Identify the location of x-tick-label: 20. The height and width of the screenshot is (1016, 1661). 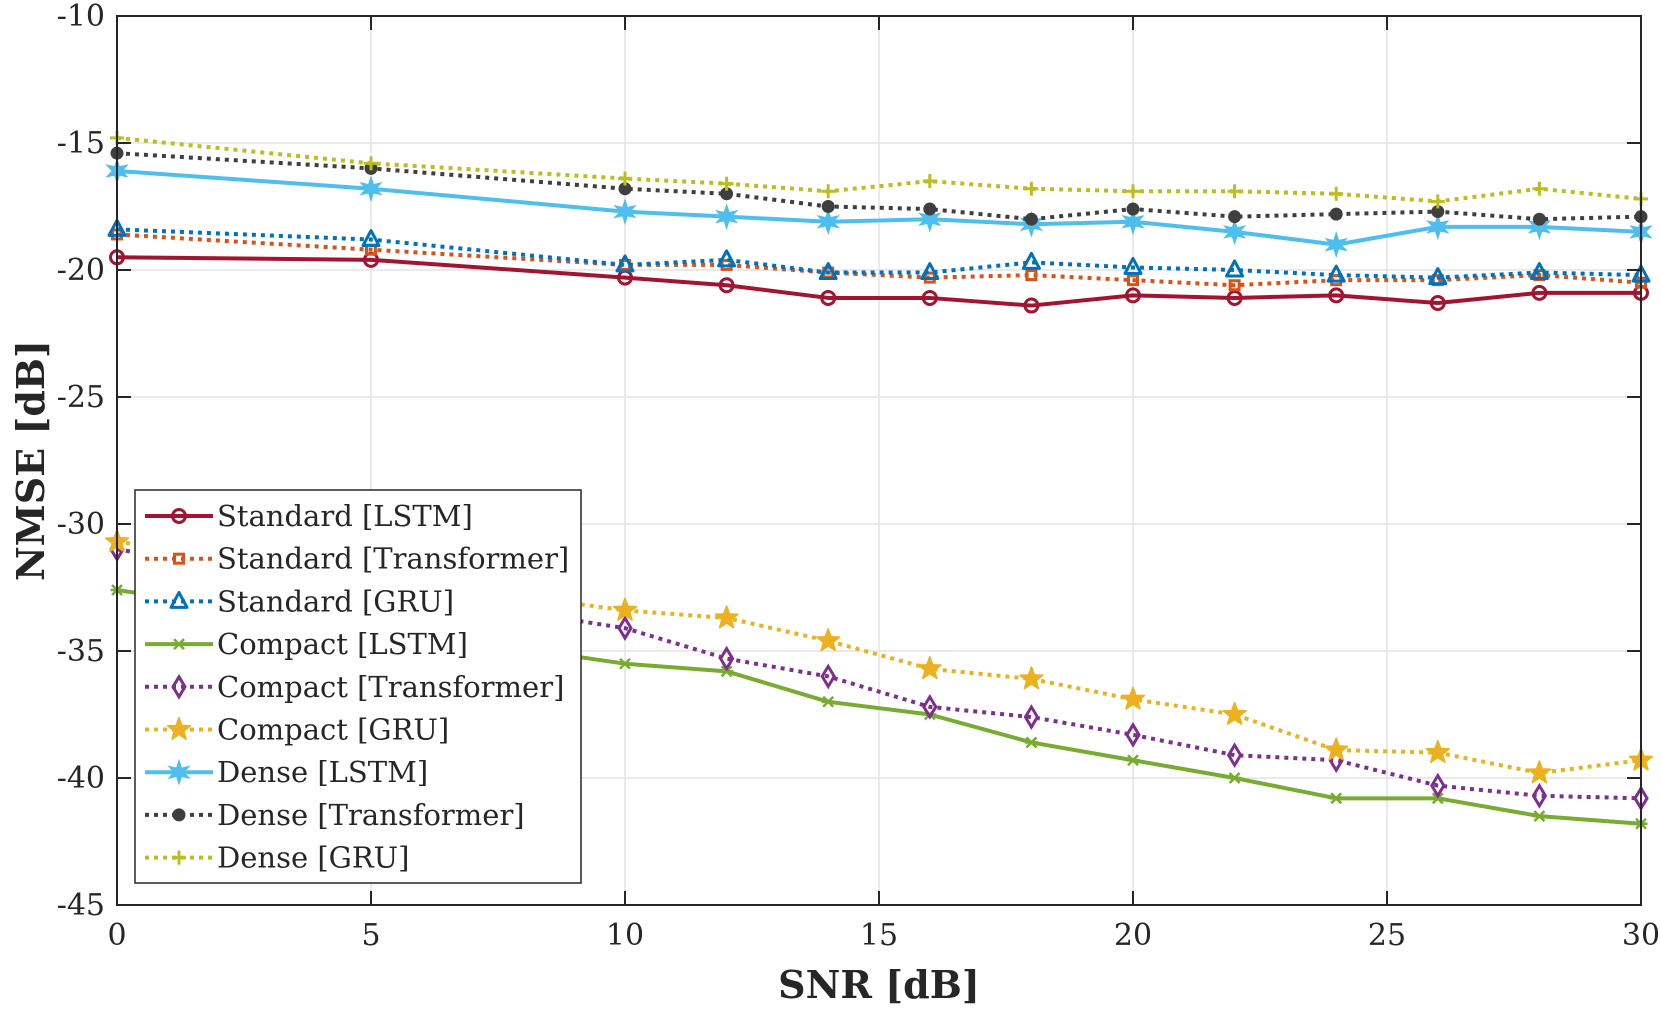
(1133, 935).